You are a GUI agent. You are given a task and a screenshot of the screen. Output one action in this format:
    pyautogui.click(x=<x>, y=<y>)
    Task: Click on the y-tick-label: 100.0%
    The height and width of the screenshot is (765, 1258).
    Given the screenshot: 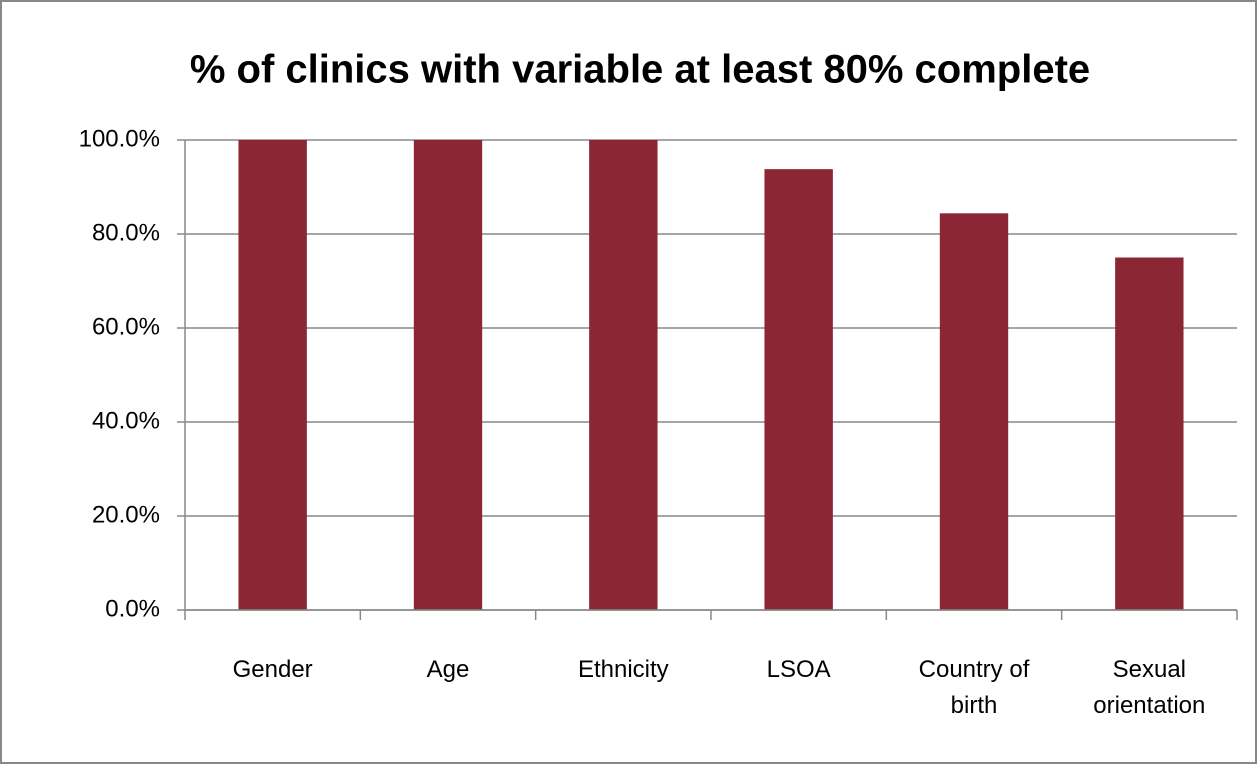 What is the action you would take?
    pyautogui.click(x=119, y=138)
    